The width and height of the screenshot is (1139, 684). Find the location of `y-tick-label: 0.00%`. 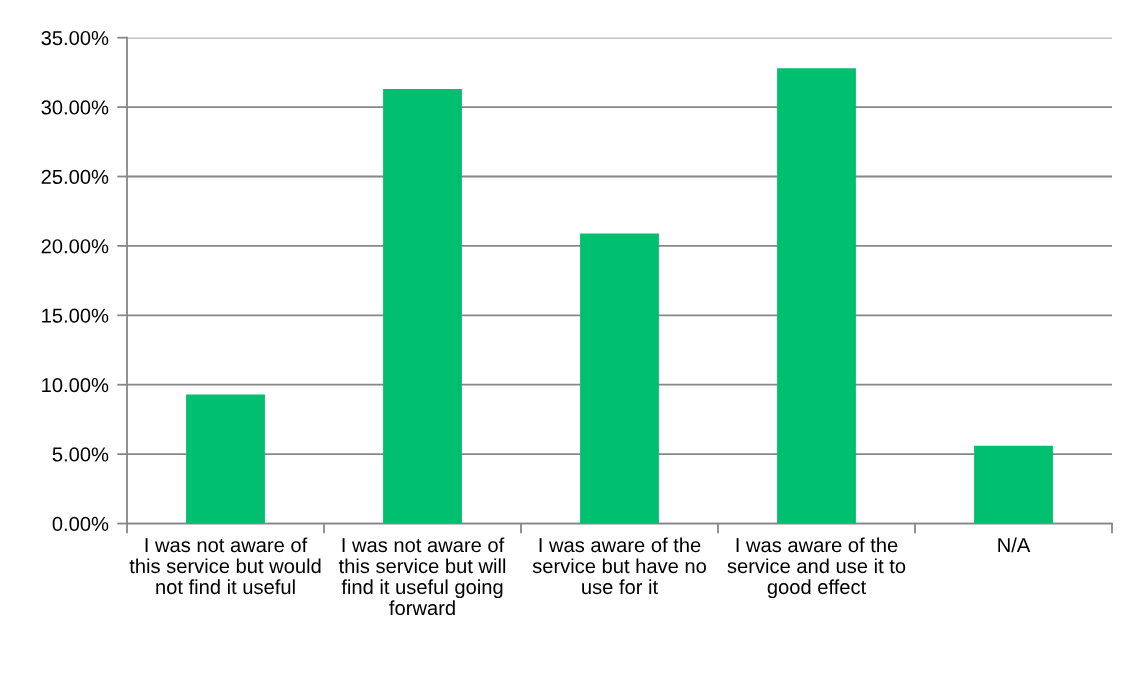

y-tick-label: 0.00% is located at coordinates (80, 524).